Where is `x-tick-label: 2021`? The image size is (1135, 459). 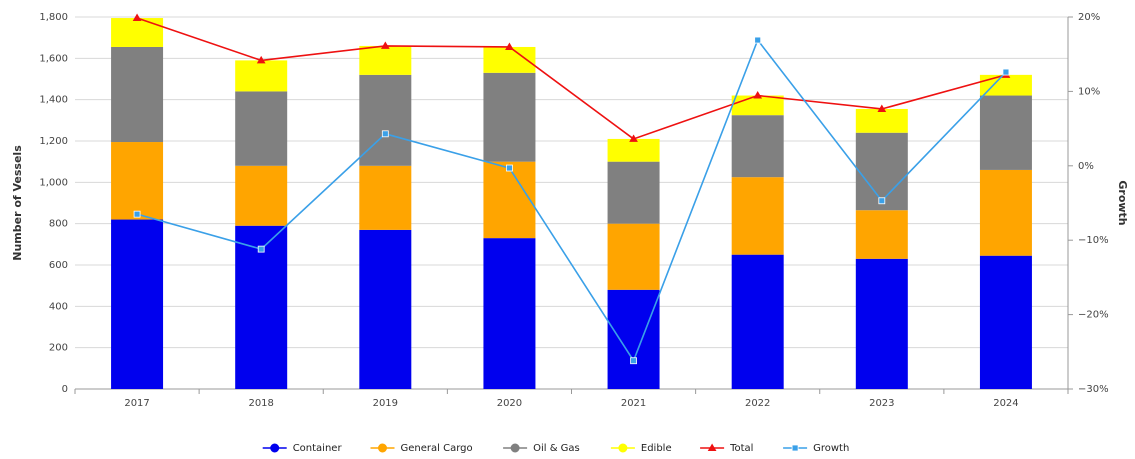 x-tick-label: 2021 is located at coordinates (633, 403).